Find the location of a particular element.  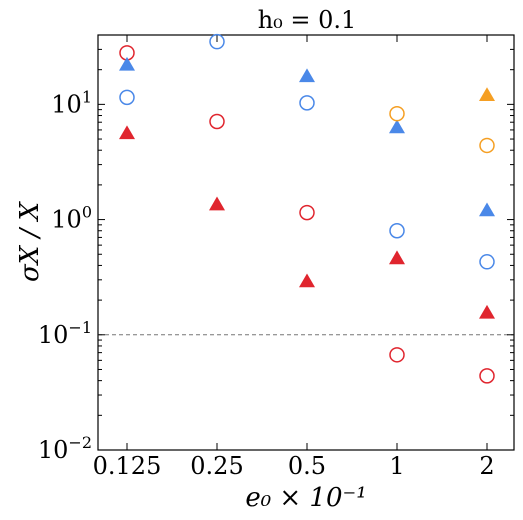

x-tick-label: 1 is located at coordinates (396, 466).